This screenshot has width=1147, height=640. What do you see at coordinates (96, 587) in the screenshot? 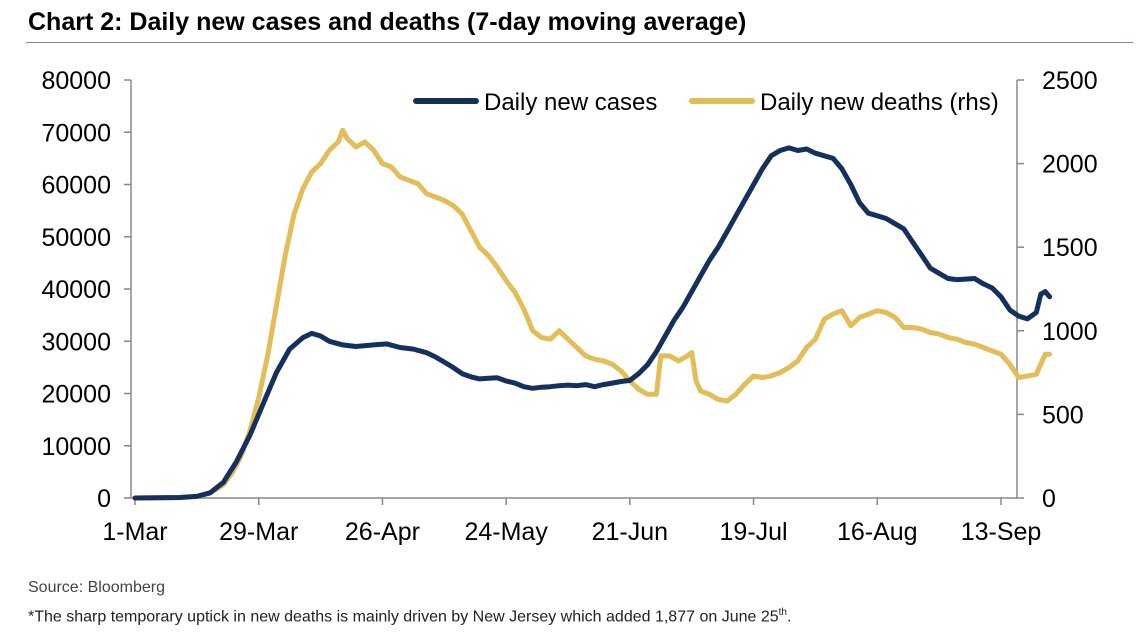
I see `source-note: Source: Bloomberg` at bounding box center [96, 587].